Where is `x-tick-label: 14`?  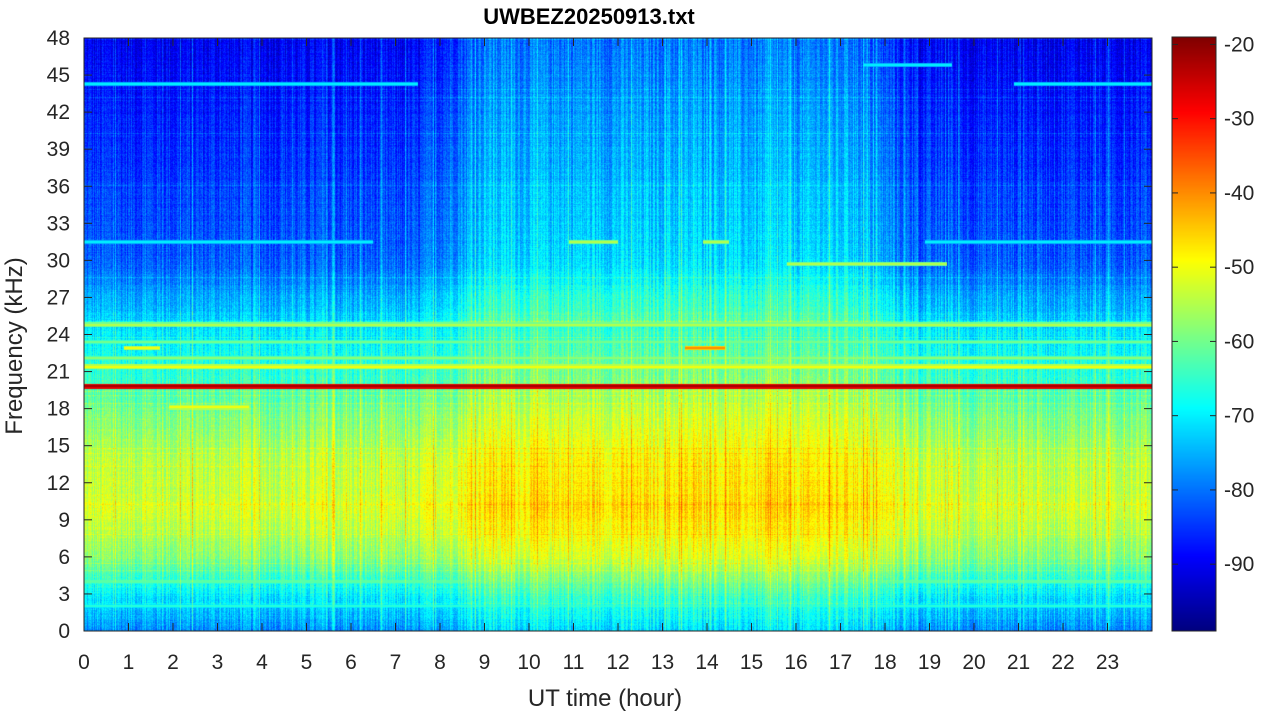 x-tick-label: 14 is located at coordinates (707, 662).